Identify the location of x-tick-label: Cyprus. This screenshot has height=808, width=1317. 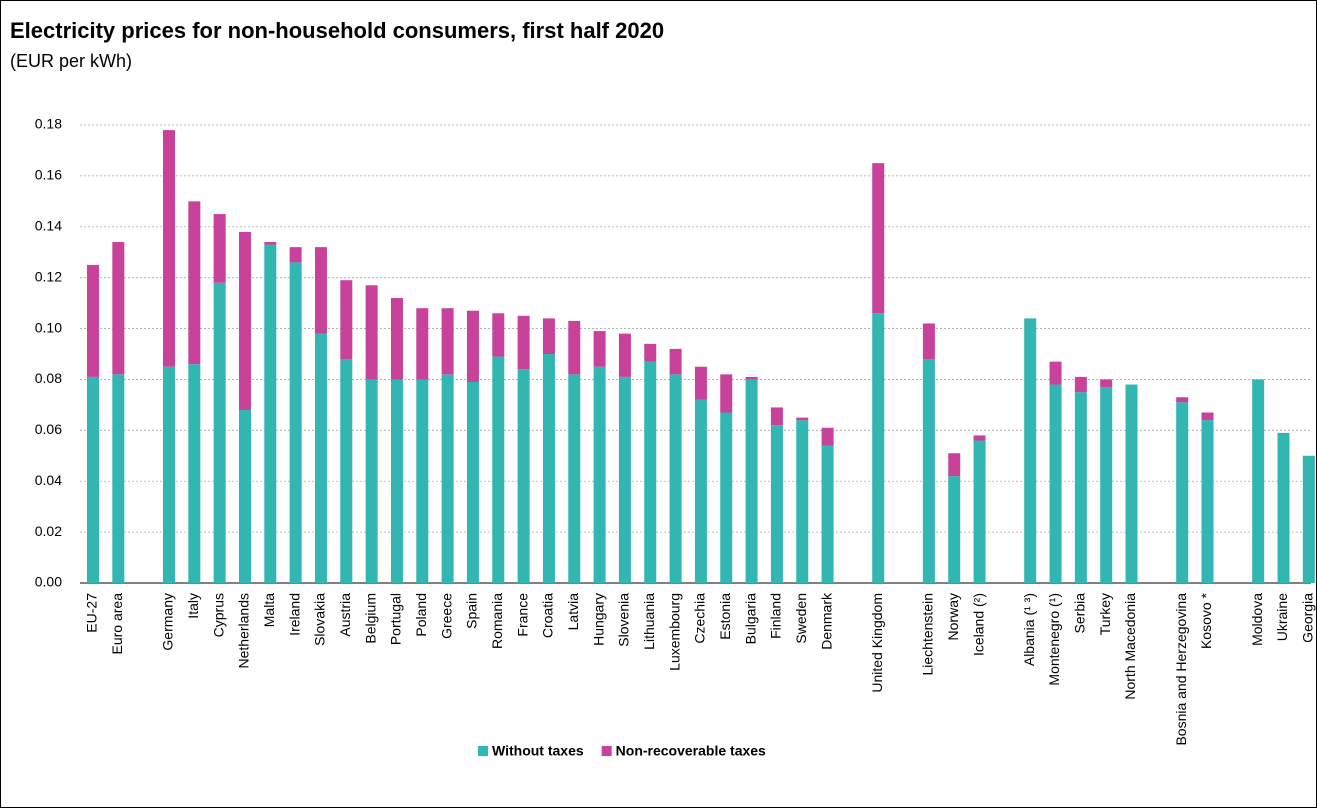
(218, 615).